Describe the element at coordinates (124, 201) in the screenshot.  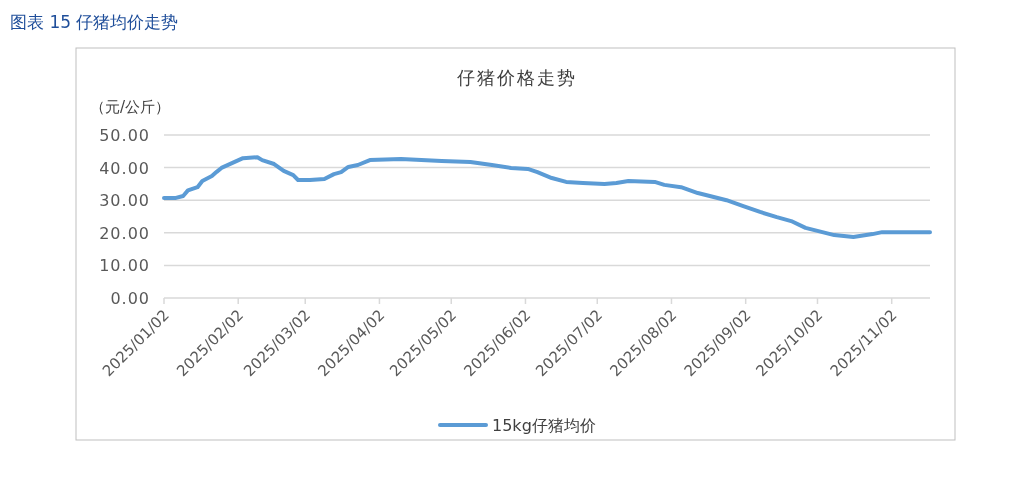
I see `y-tick-label: 30.00` at that location.